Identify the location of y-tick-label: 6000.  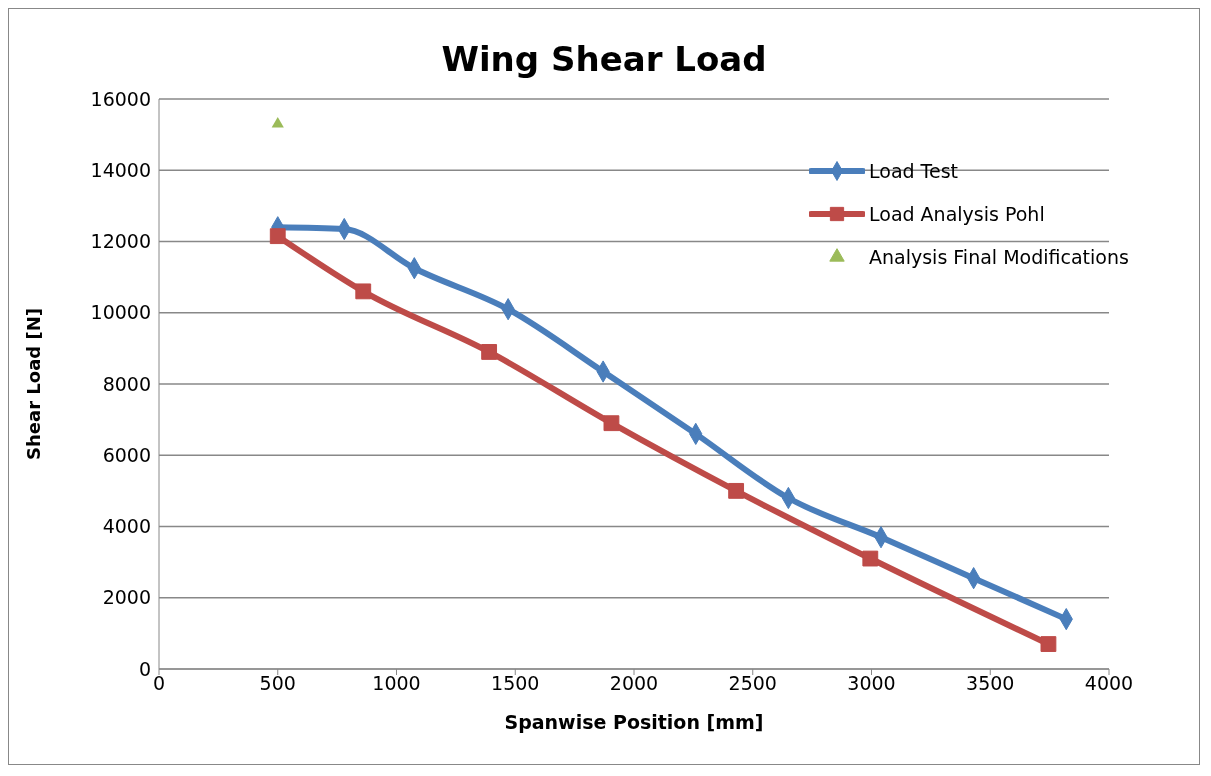
(126, 454).